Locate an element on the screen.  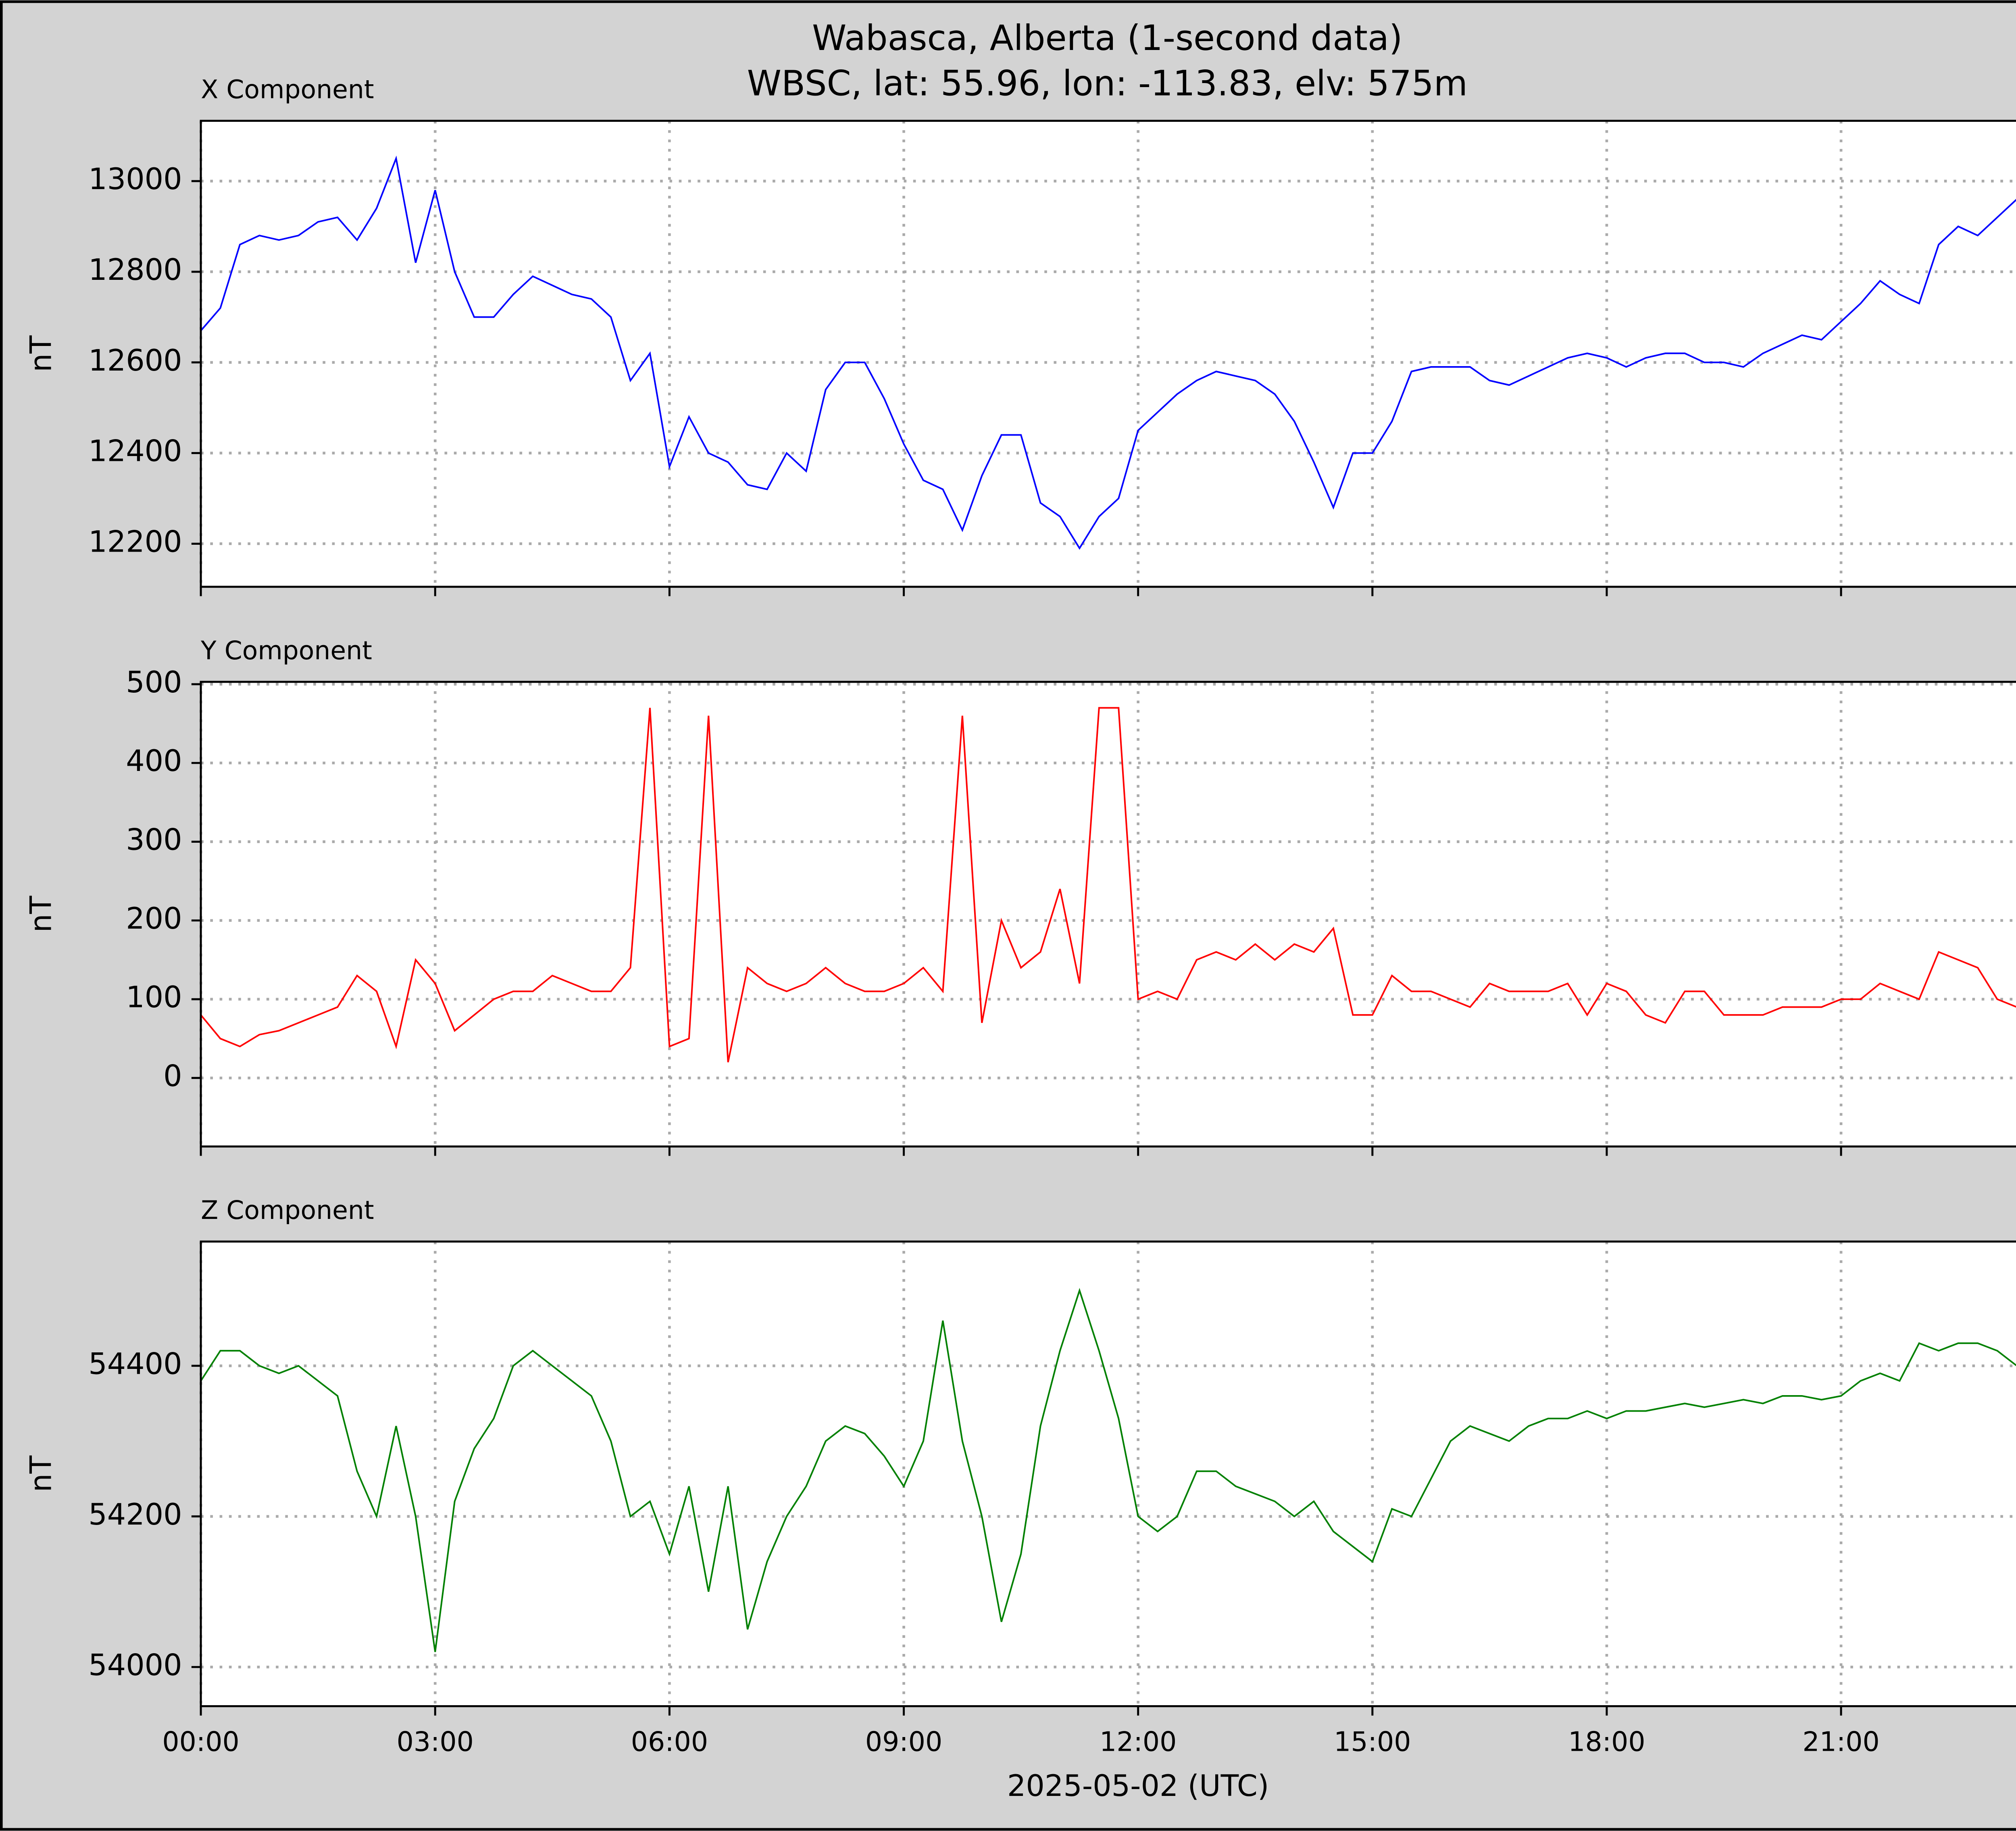
x-tick-label: 00:00 is located at coordinates (200, 1741).